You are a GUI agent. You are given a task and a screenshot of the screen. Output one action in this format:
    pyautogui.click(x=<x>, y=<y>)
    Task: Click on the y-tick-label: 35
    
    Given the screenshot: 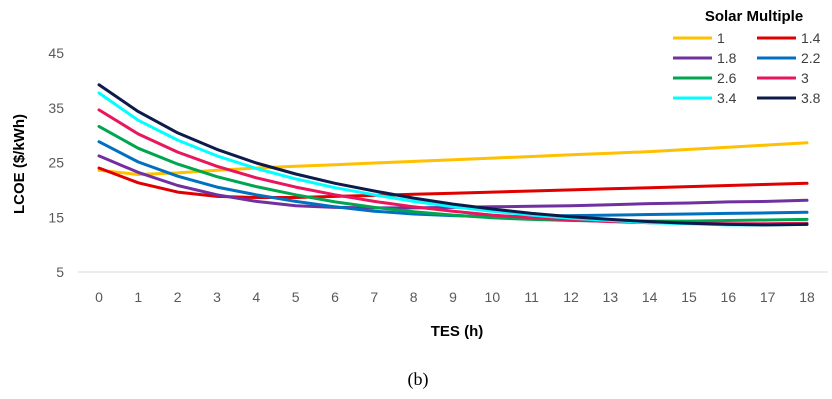 What is the action you would take?
    pyautogui.click(x=56, y=108)
    